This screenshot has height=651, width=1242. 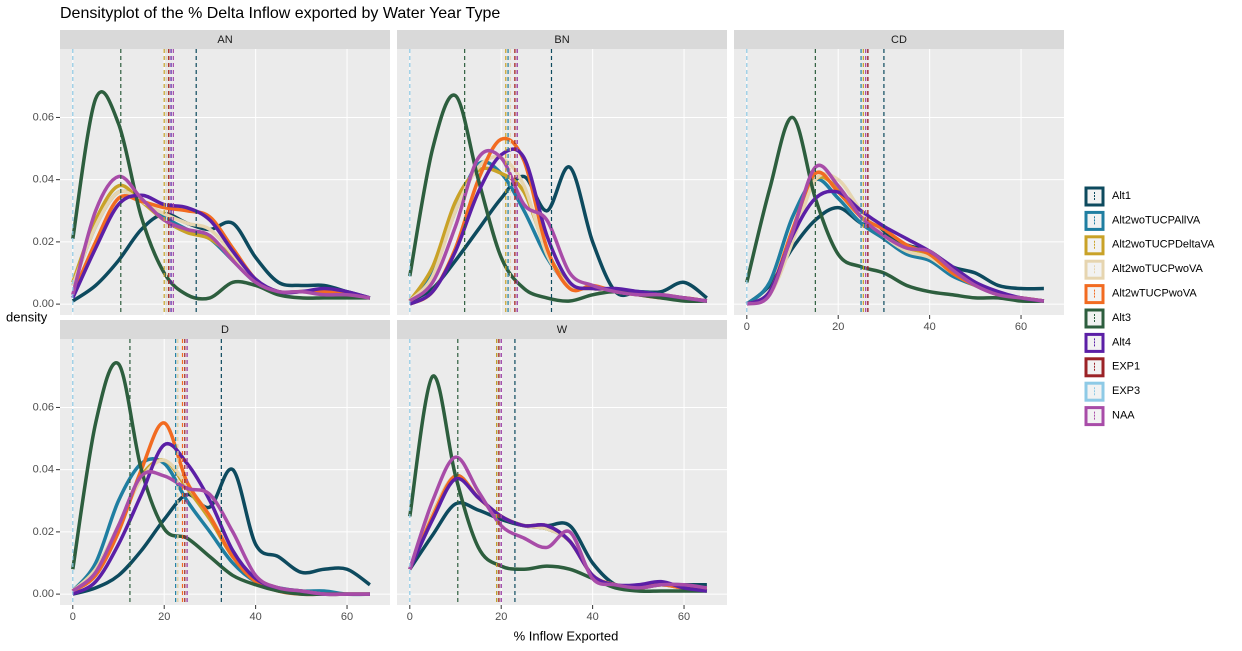 I want to click on y-axis-title: density, so click(x=27, y=316).